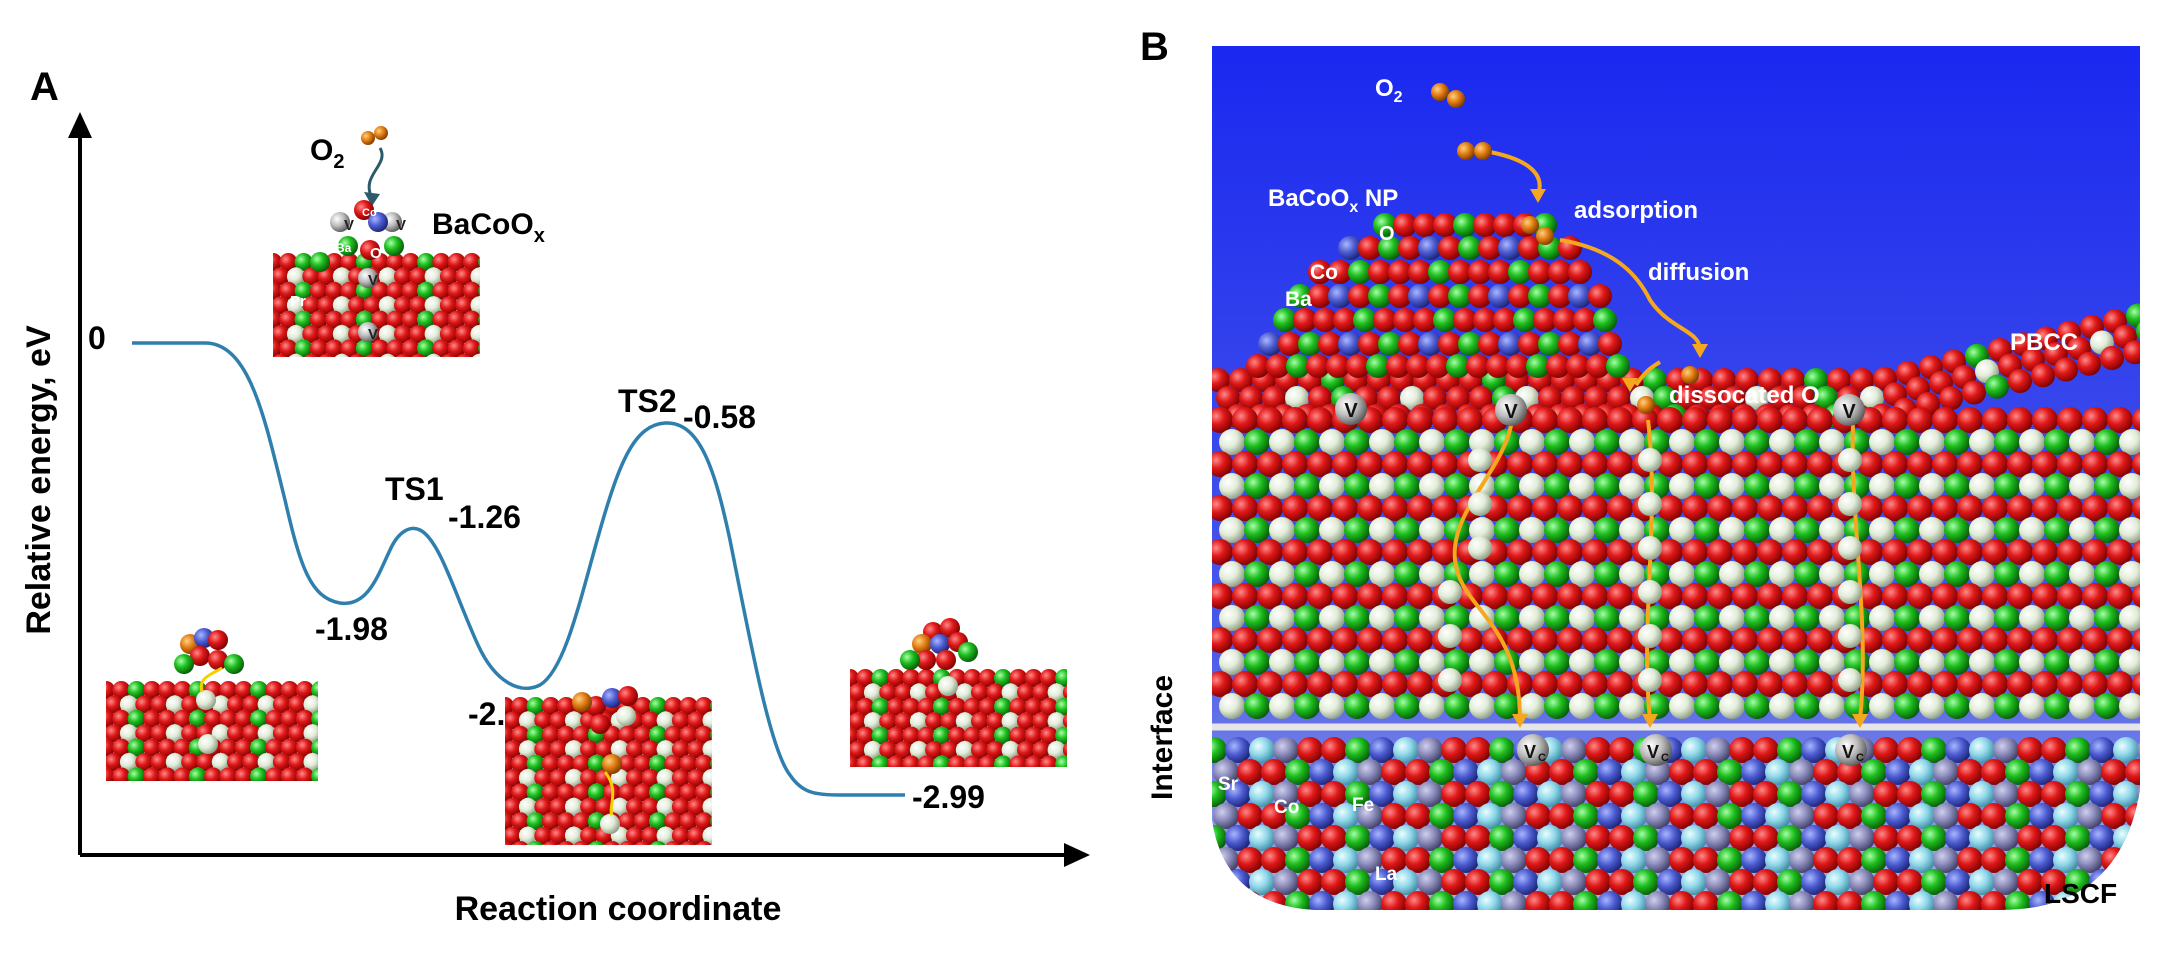 This screenshot has width=2177, height=961. I want to click on lscf-fe-label: Fe, so click(1363, 805).